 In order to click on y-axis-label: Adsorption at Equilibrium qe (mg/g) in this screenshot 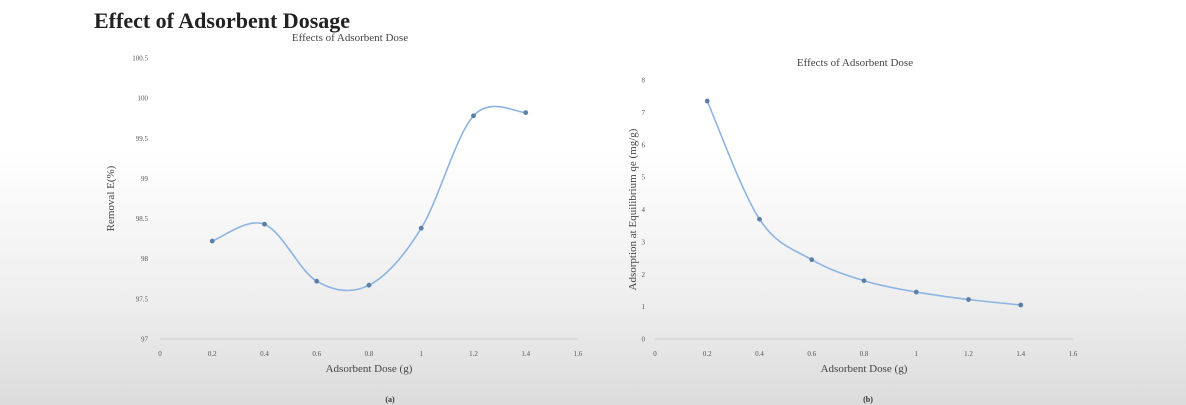, I will do `click(633, 209)`.